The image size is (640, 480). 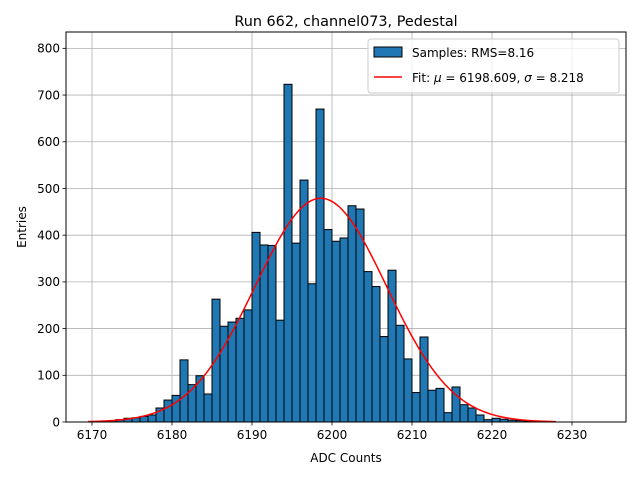 I want to click on x-axis-title: ADC Counts, so click(x=346, y=458).